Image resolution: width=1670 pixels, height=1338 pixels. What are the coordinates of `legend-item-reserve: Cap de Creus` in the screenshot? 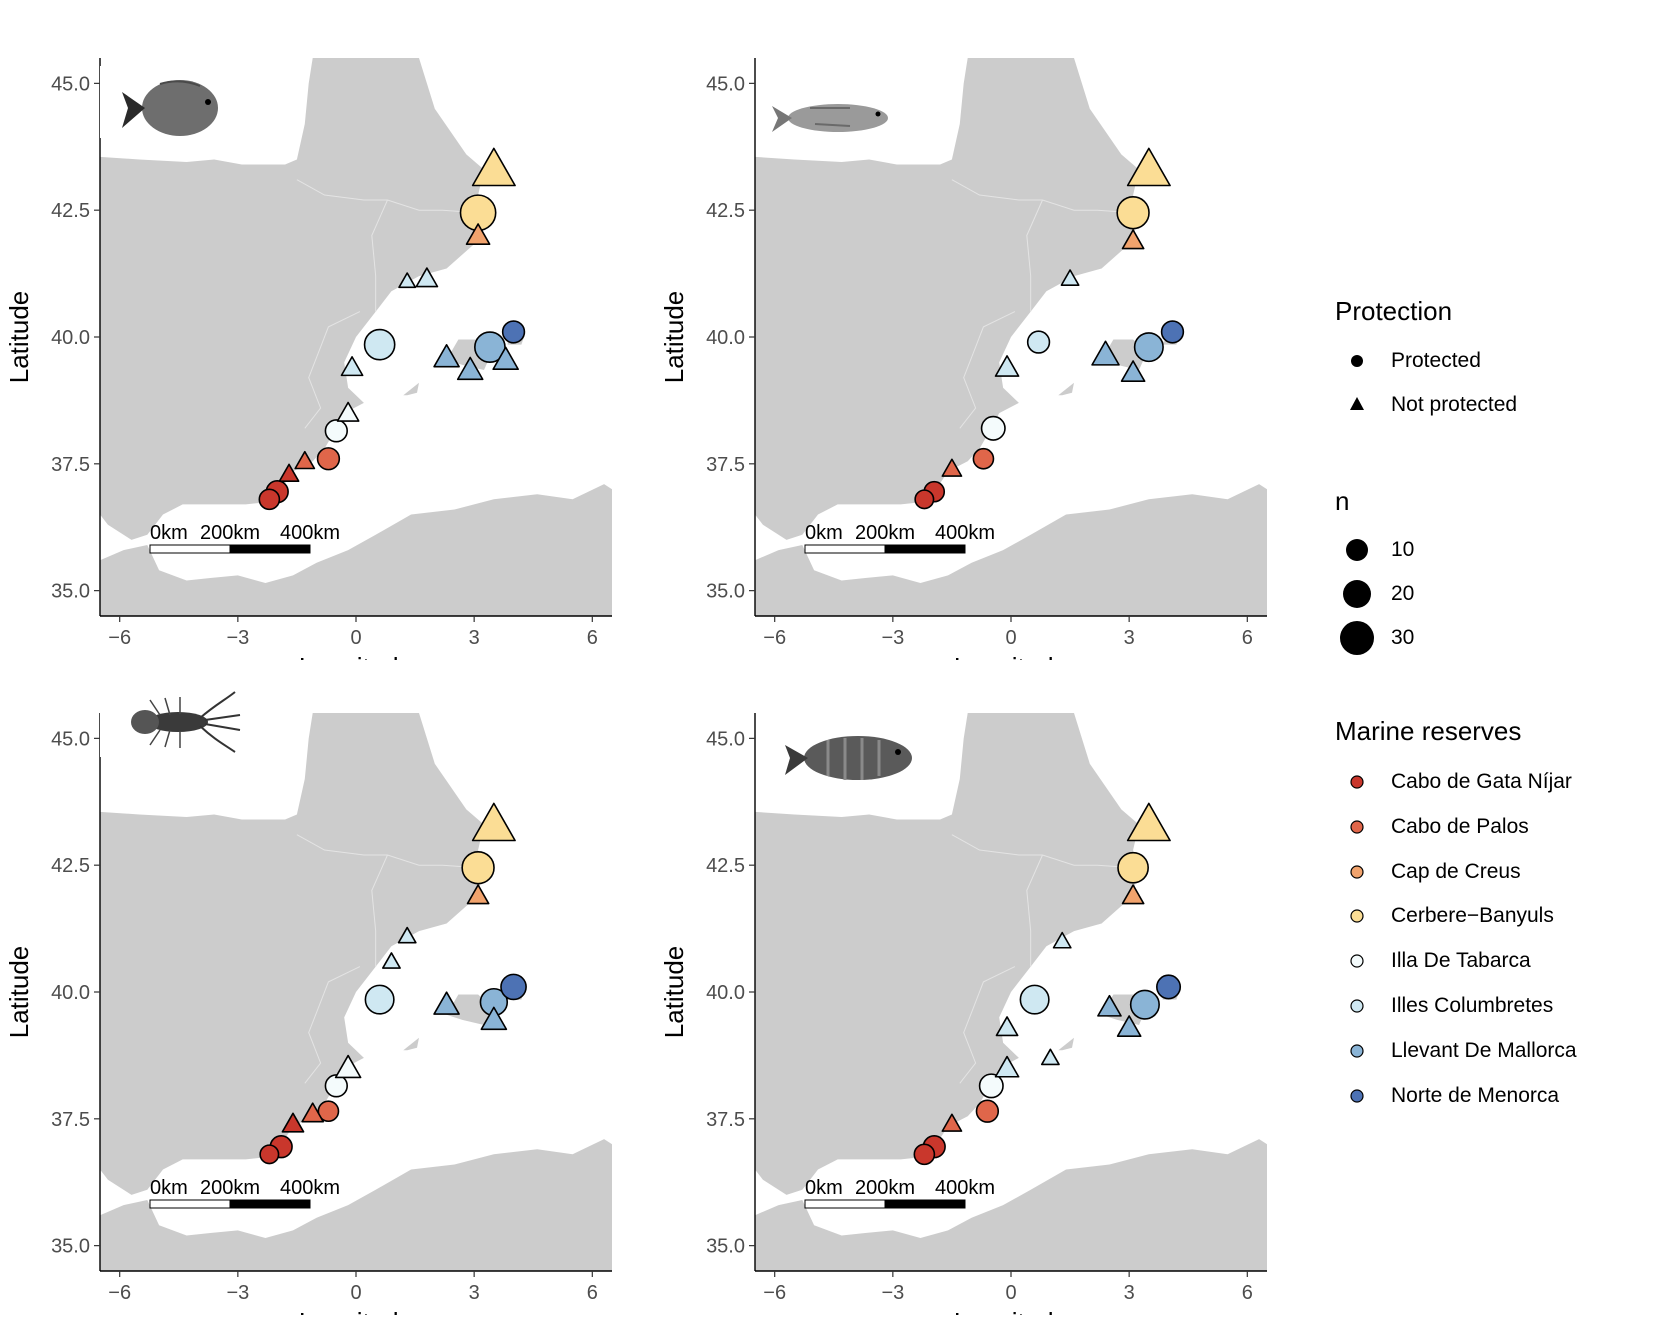 It's located at (1428, 872).